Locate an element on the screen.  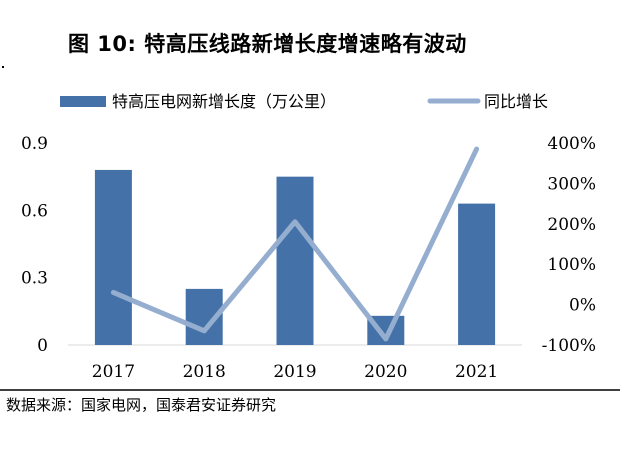
bar-2017 is located at coordinates (113, 257).